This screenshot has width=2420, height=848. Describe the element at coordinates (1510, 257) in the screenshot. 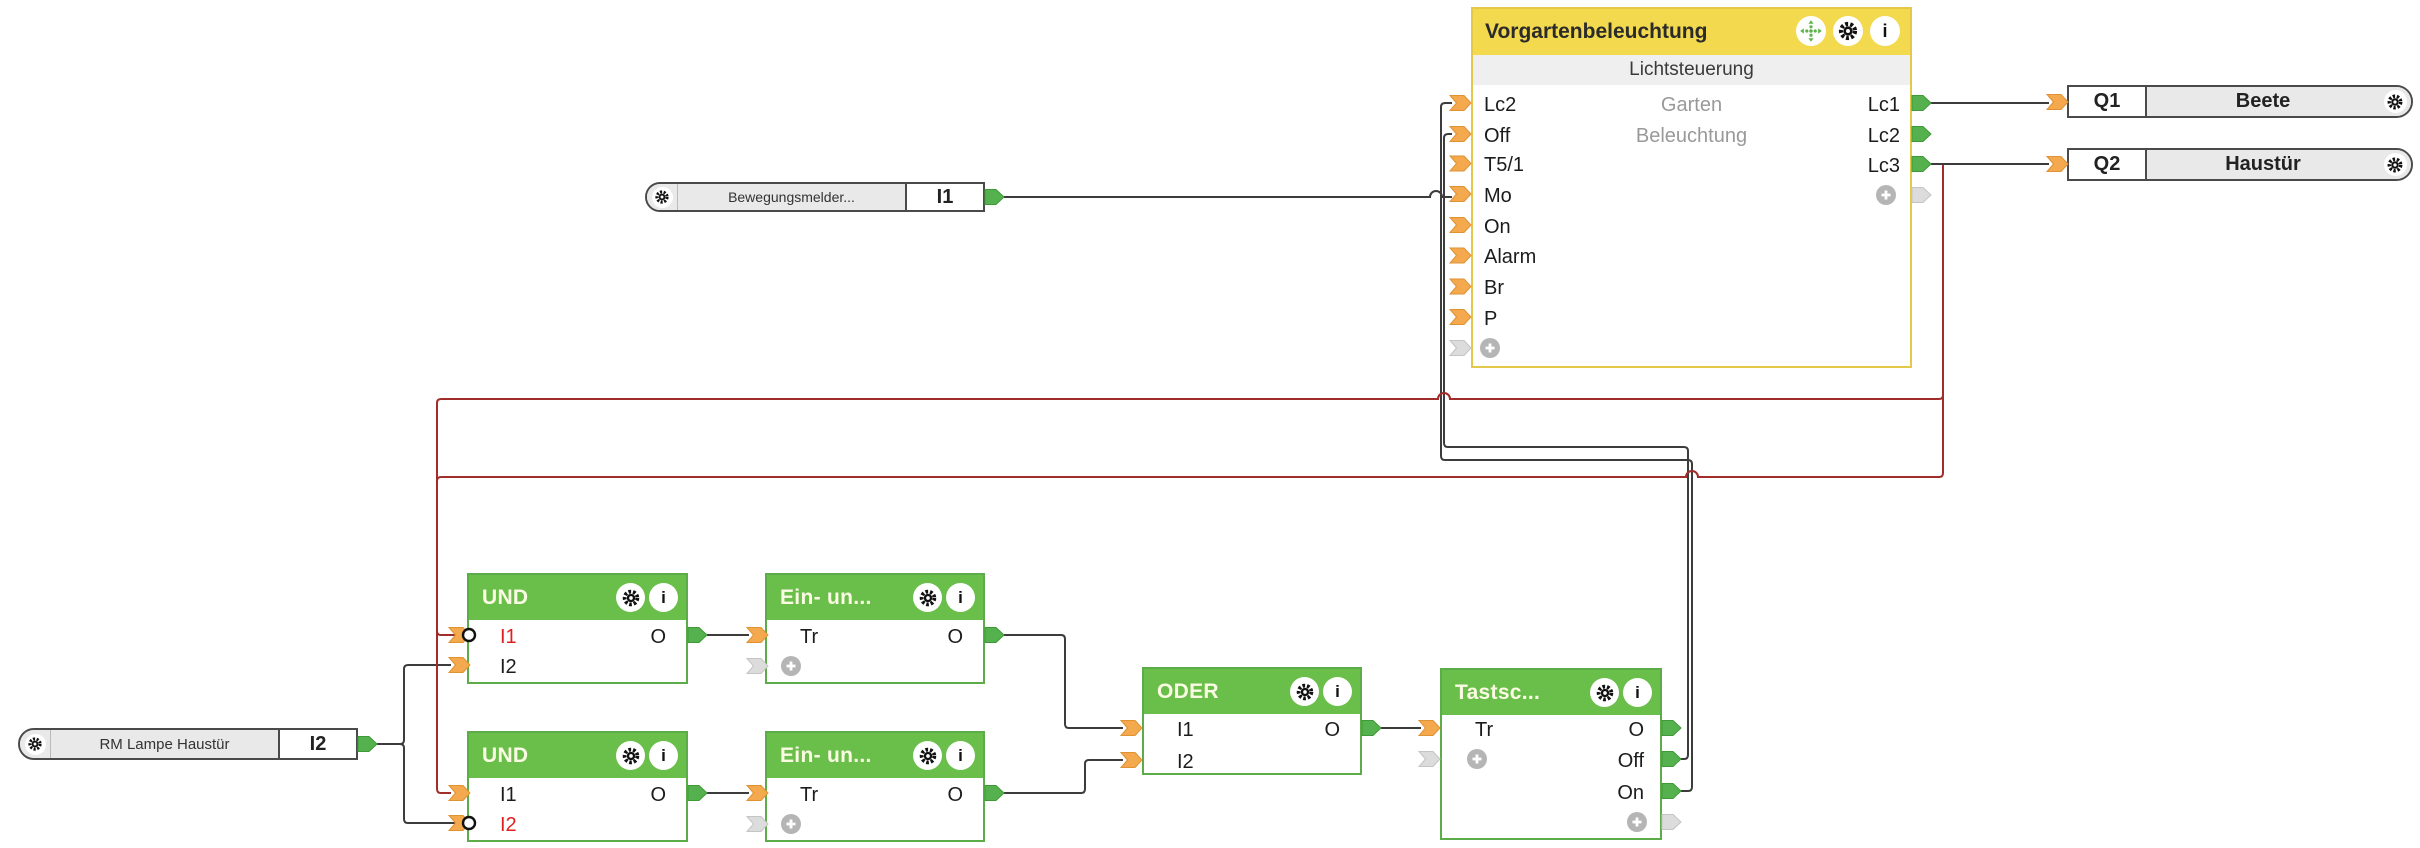

I see `input-label-alarm: Alarm` at that location.